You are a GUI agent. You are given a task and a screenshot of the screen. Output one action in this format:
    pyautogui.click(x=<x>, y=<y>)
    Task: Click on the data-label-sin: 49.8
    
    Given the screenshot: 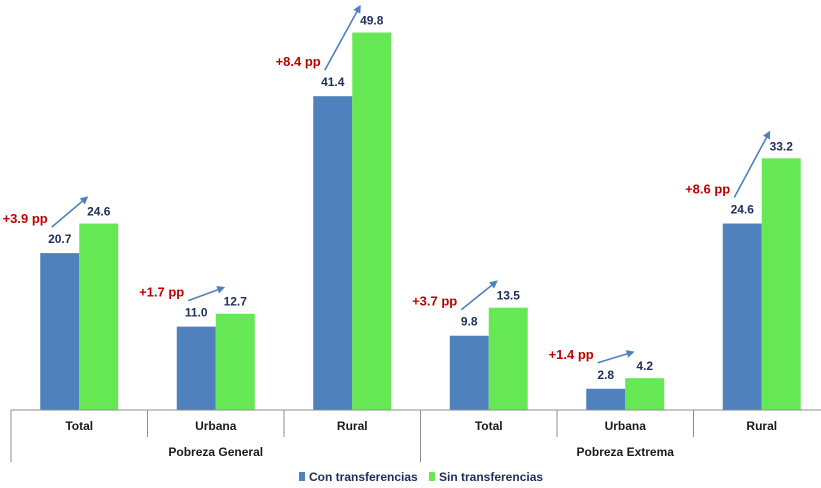 What is the action you would take?
    pyautogui.click(x=372, y=21)
    